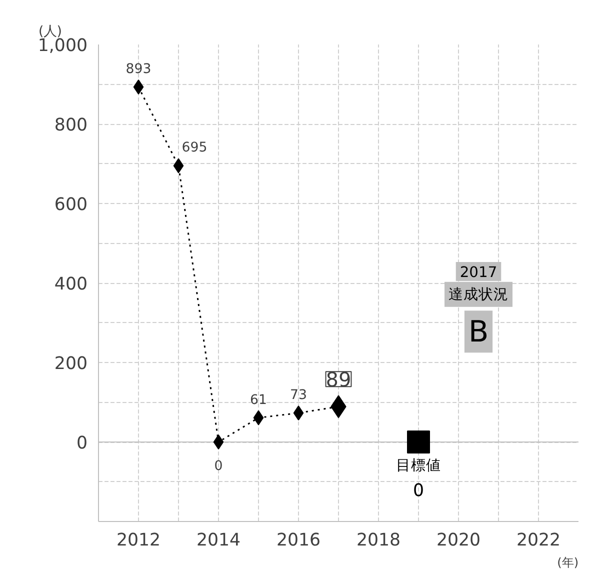  What do you see at coordinates (298, 395) in the screenshot?
I see `data-label: 73` at bounding box center [298, 395].